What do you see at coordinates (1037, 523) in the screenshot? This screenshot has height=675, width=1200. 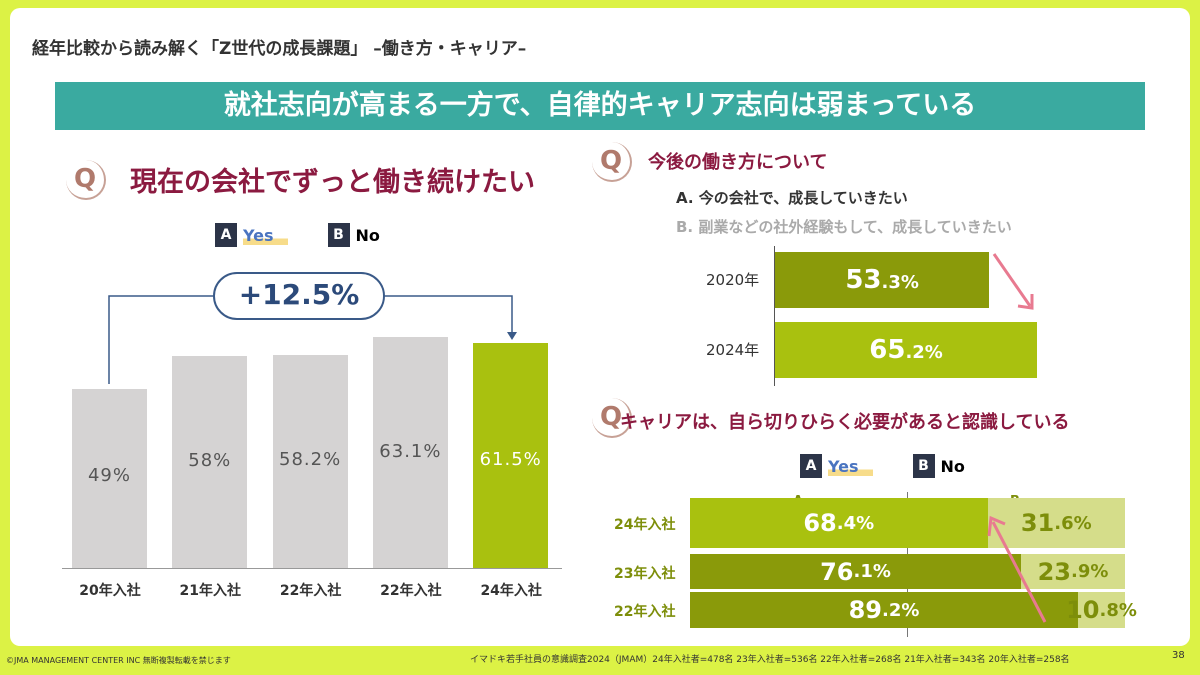 I see `segment-value-int: 31` at bounding box center [1037, 523].